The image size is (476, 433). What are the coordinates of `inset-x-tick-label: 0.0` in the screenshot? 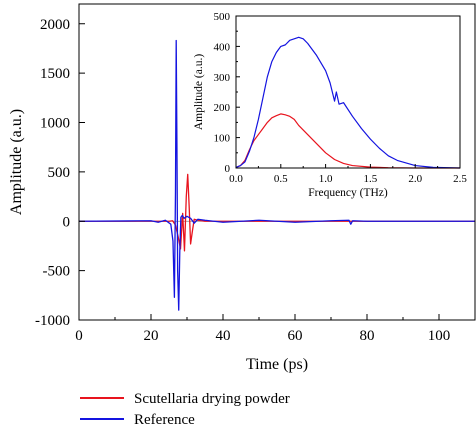 It's located at (236, 179).